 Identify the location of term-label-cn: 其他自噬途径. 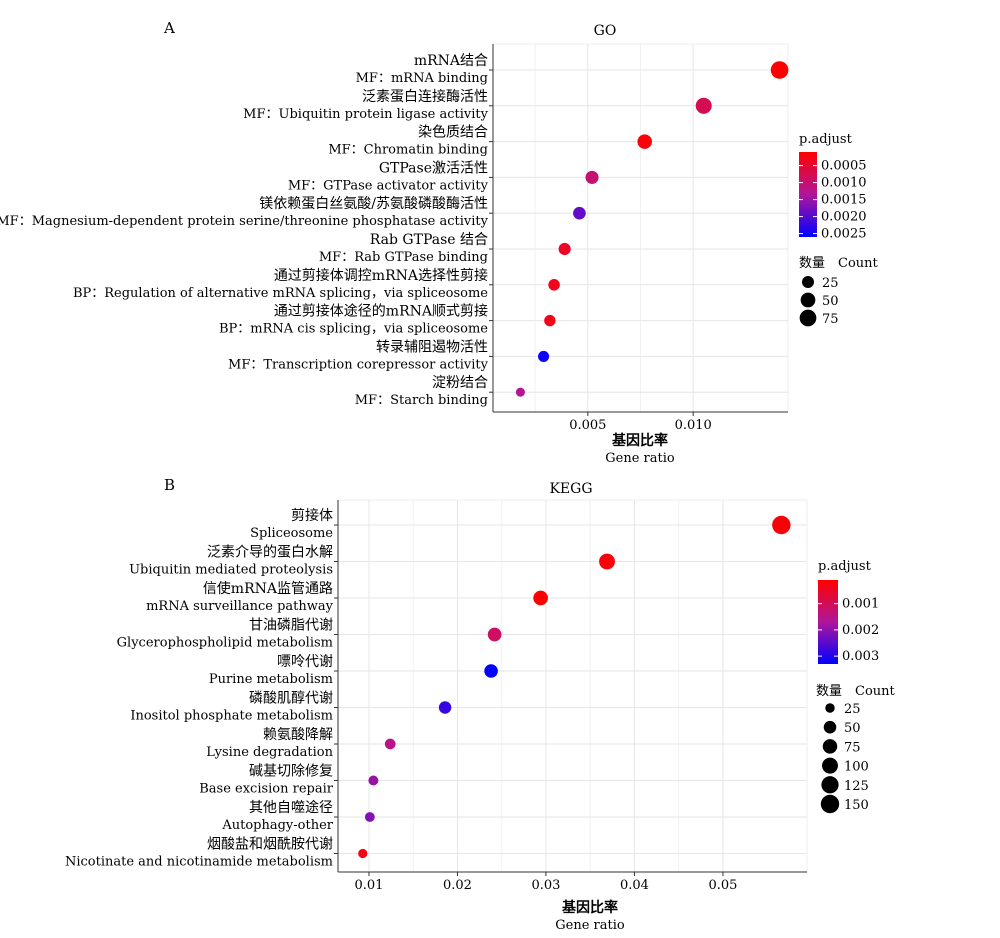
(291, 807).